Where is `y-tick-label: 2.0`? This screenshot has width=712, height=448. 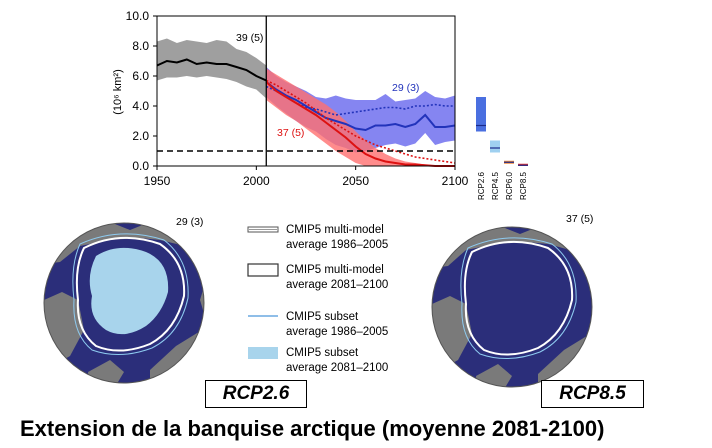
y-tick-label: 2.0 is located at coordinates (140, 136).